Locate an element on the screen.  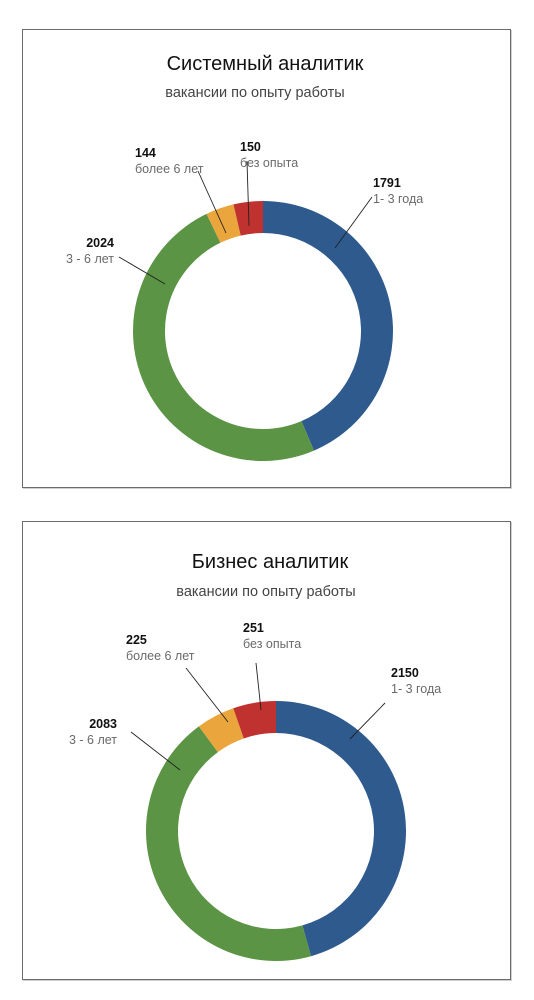
data-label-value-4: 150 is located at coordinates (250, 147).